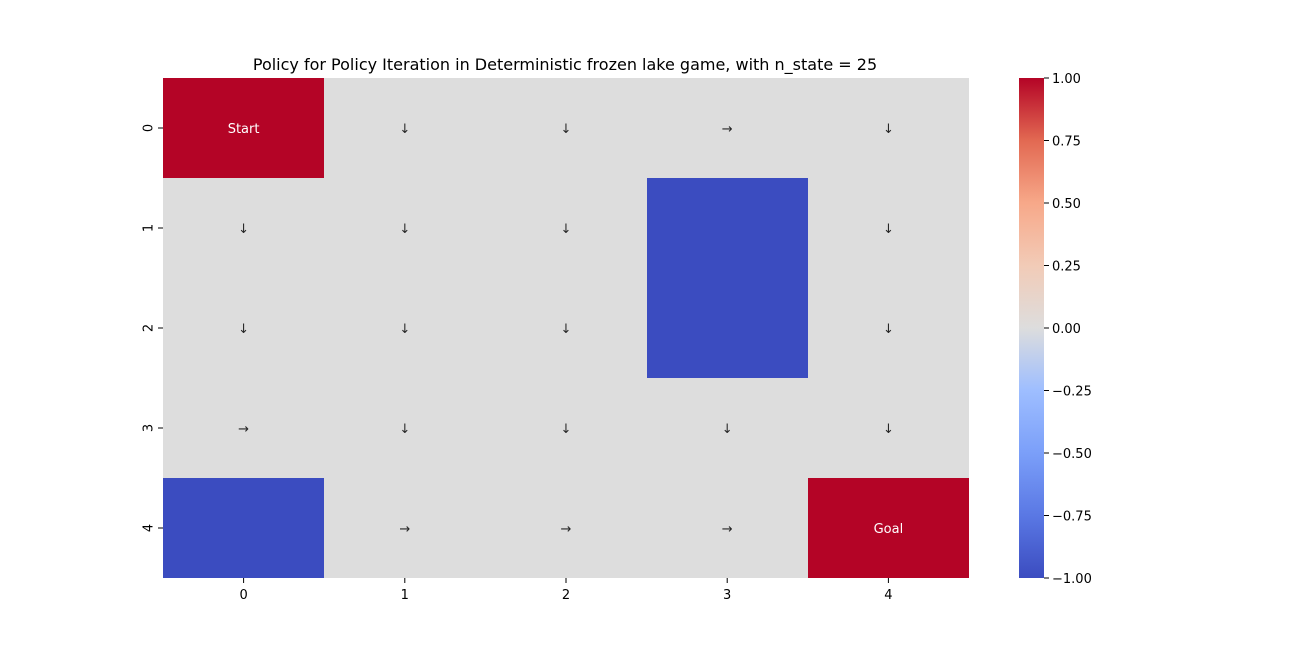  I want to click on cell-annotation-r0-c1: ↓, so click(404, 129).